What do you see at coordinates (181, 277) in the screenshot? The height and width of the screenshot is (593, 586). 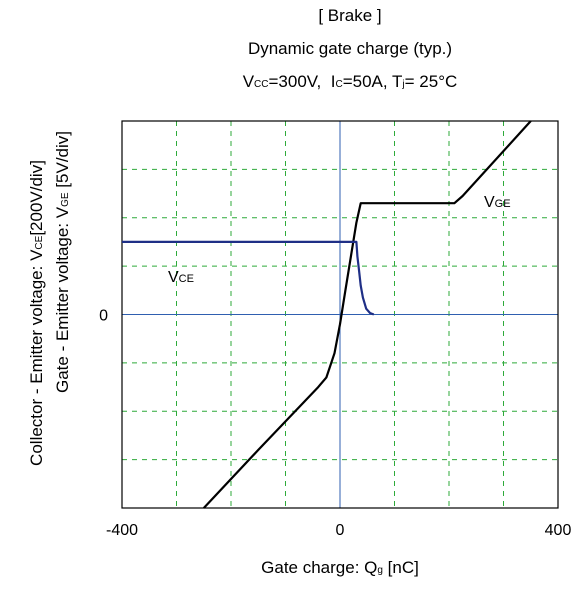 I see `series-label-vce: VCE` at bounding box center [181, 277].